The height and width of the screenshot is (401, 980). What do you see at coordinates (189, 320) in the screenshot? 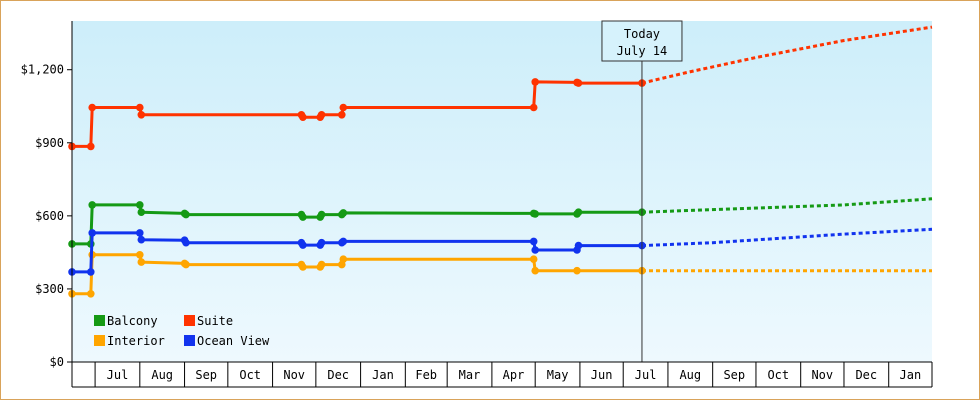
I see `legend-swatch-suite` at bounding box center [189, 320].